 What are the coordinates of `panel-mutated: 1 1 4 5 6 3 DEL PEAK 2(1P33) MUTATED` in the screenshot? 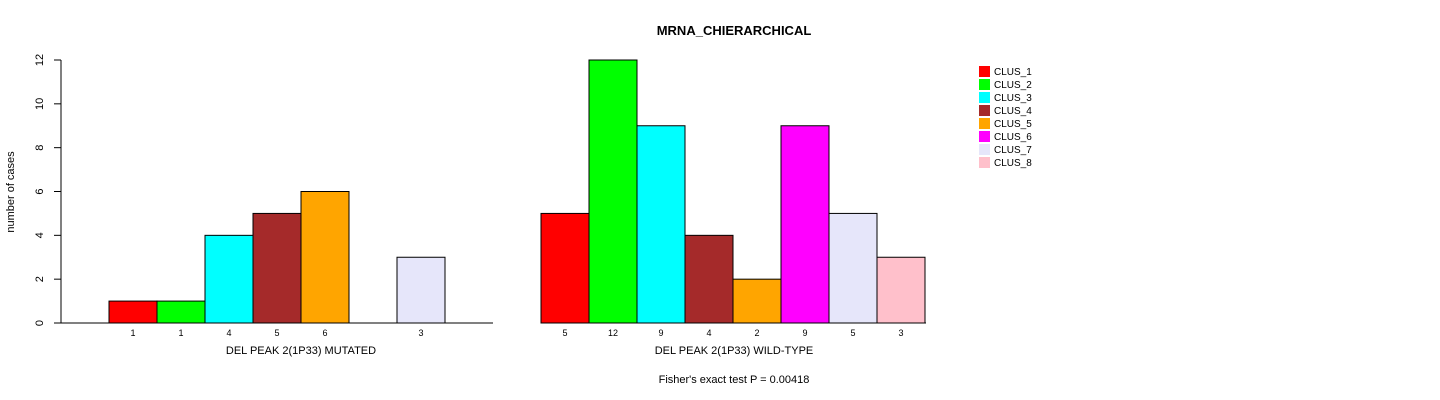 It's located at (277, 274).